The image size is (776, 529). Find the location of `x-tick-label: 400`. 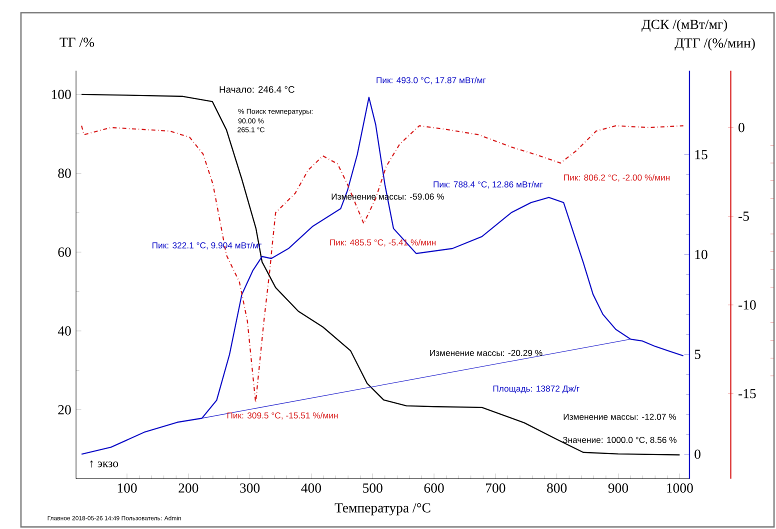

x-tick-label: 400 is located at coordinates (311, 488).